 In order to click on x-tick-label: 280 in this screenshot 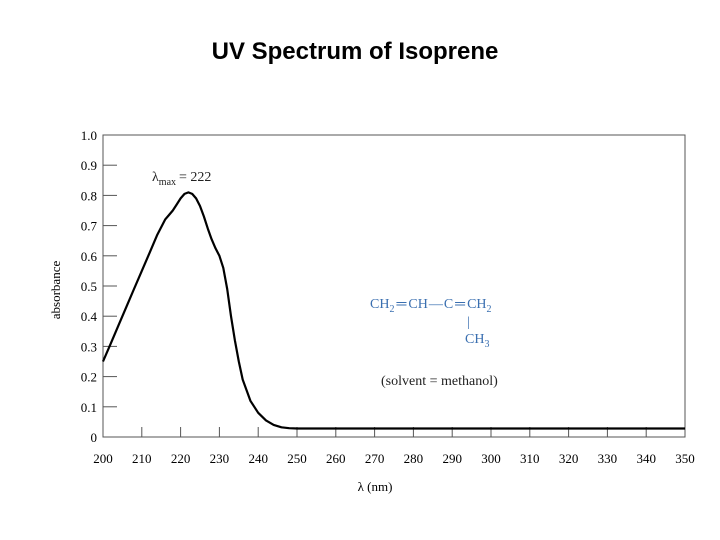, I will do `click(414, 458)`.